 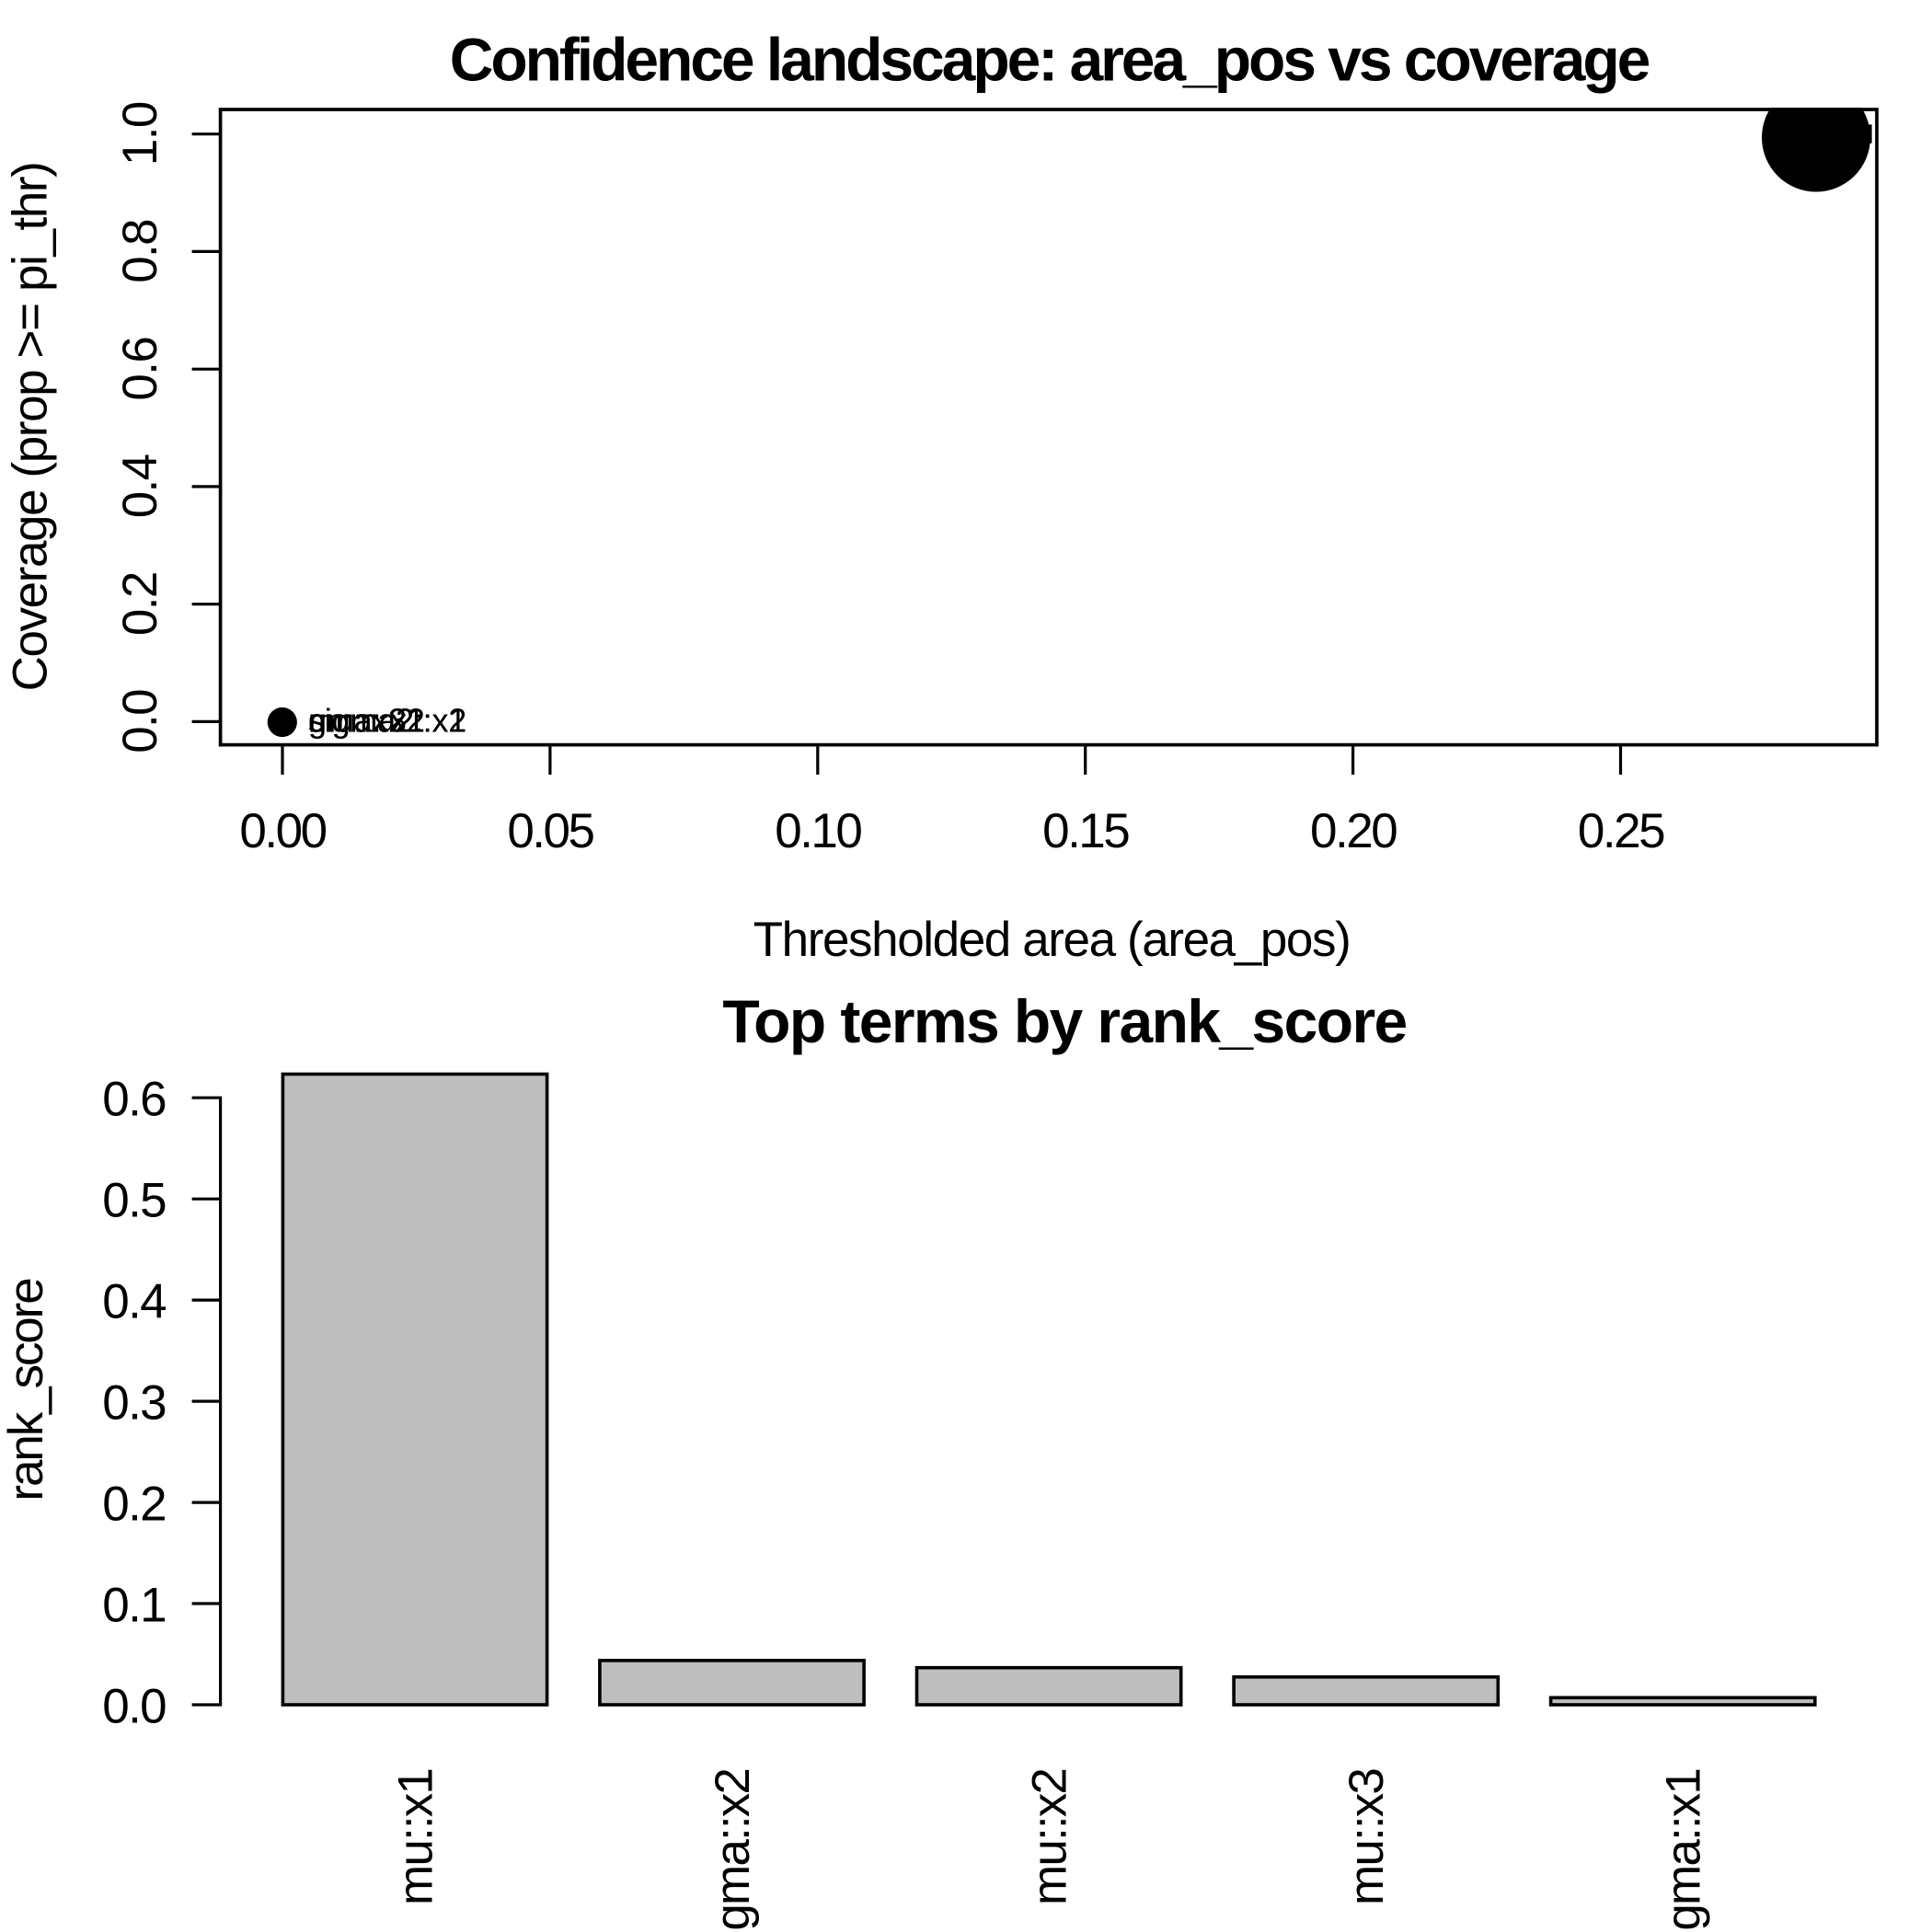 I want to click on svg-text: mu::x1, so click(x=415, y=1837).